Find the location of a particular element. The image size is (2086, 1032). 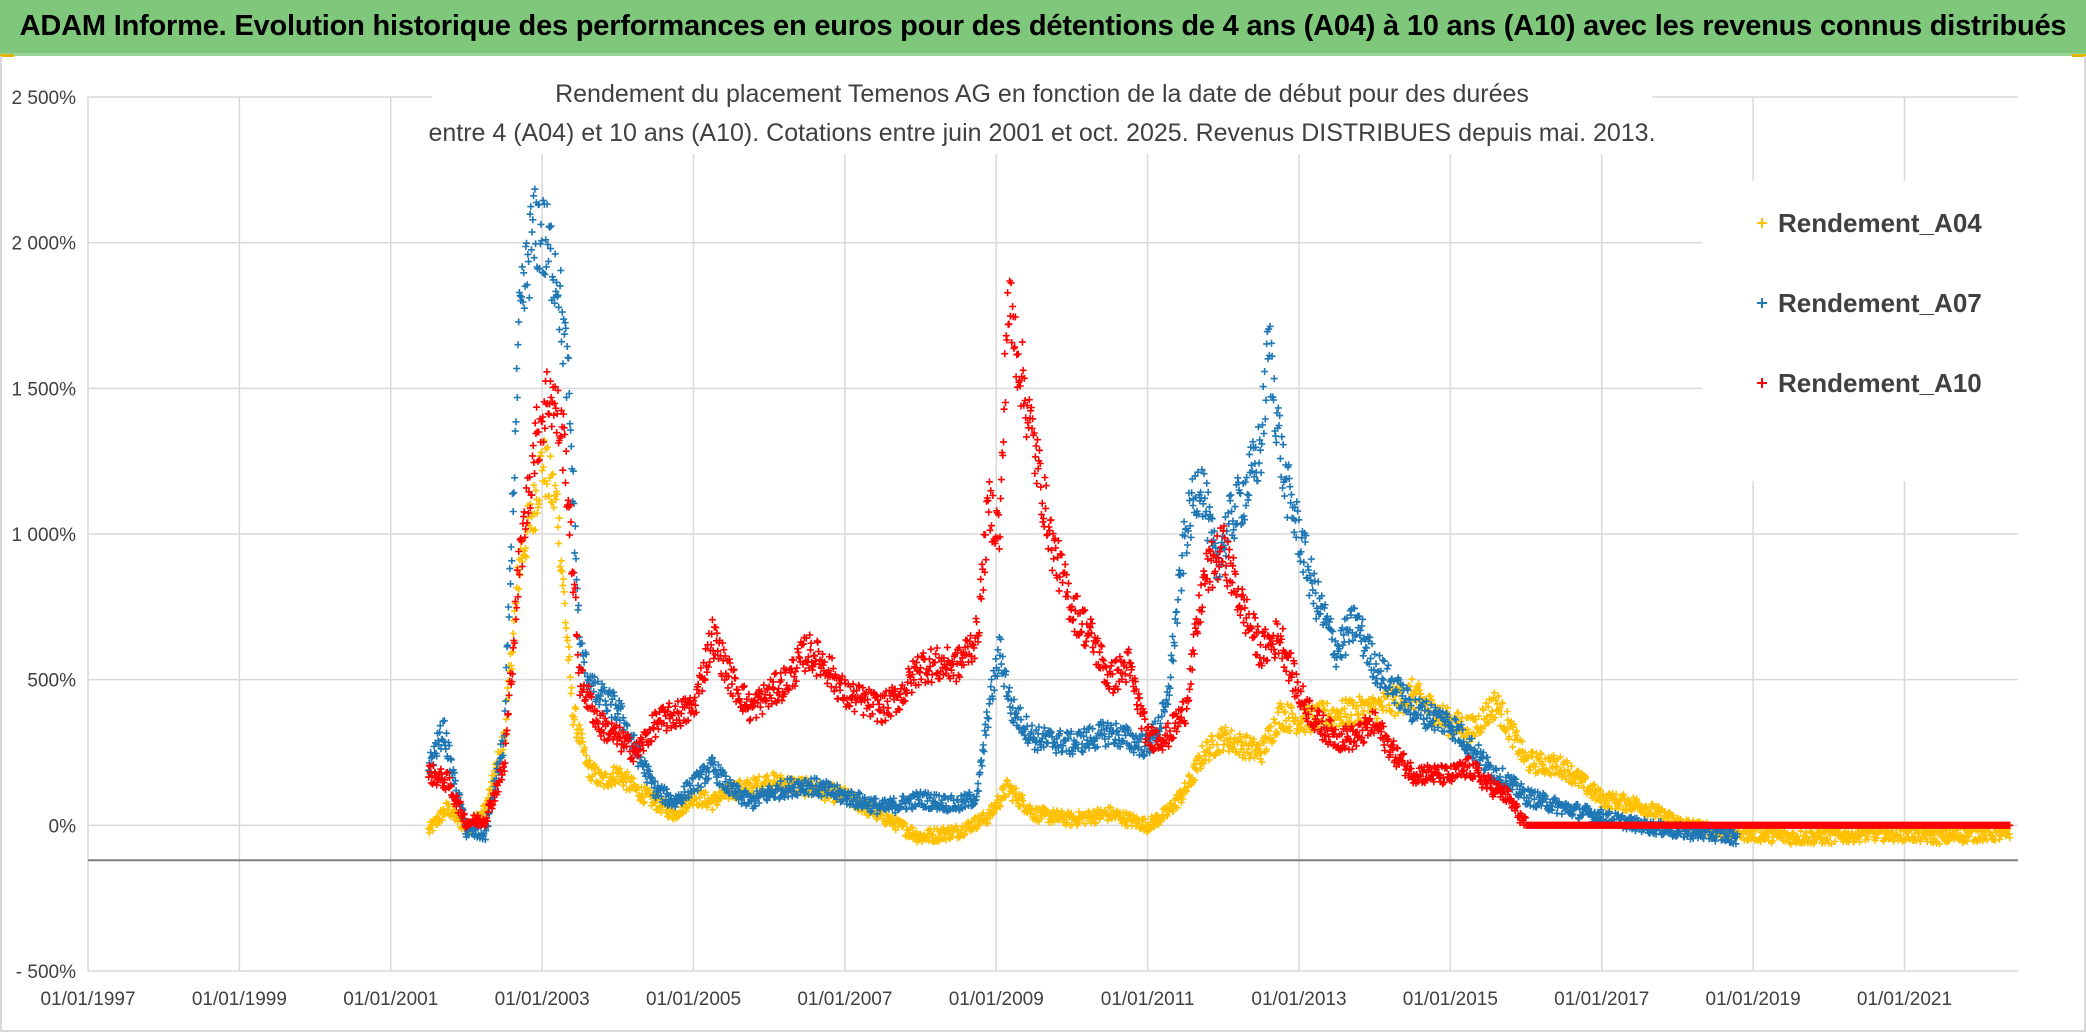

x-tick-label: 01/01/2007 is located at coordinates (844, 999).